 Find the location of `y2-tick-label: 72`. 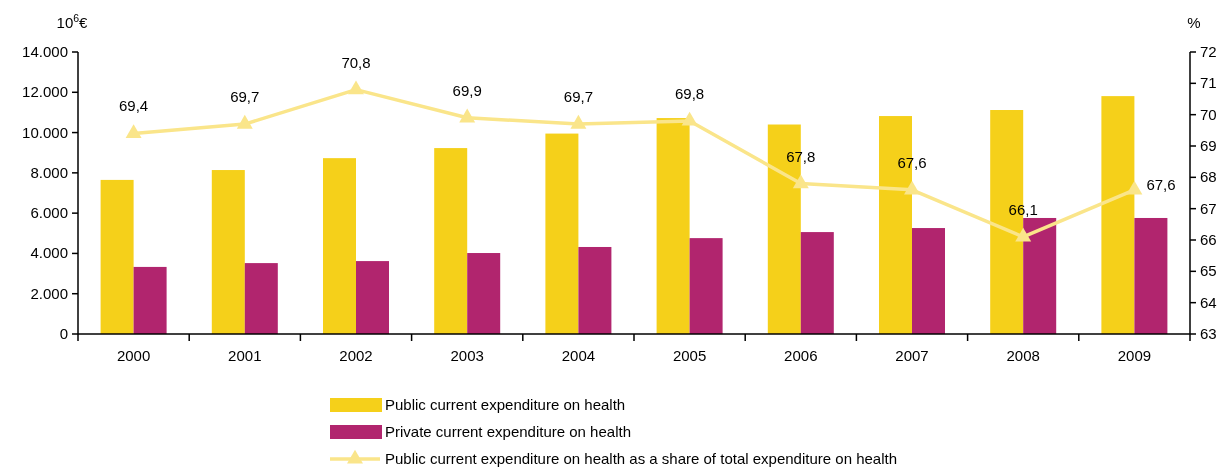

y2-tick-label: 72 is located at coordinates (1208, 51).